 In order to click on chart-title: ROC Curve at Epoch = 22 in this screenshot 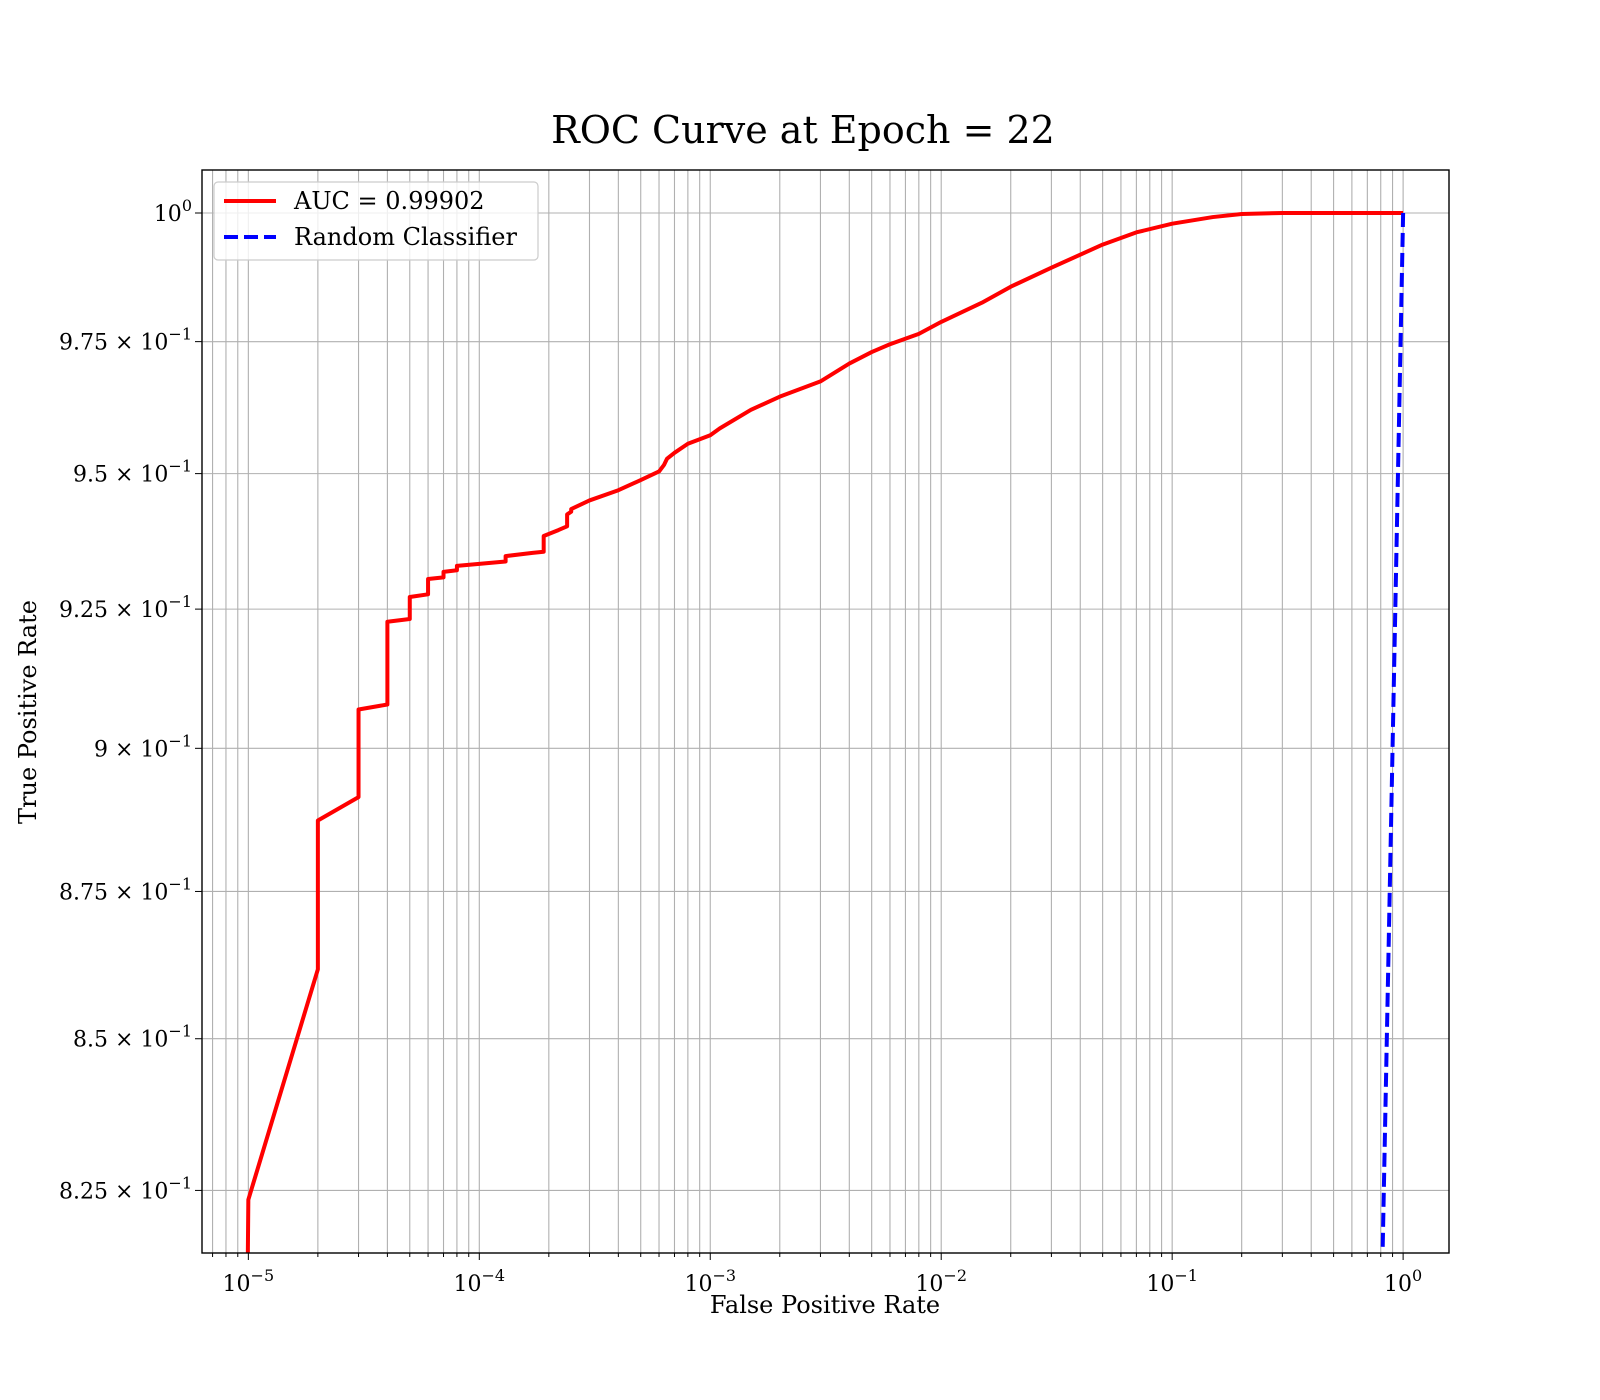, I will do `click(803, 130)`.